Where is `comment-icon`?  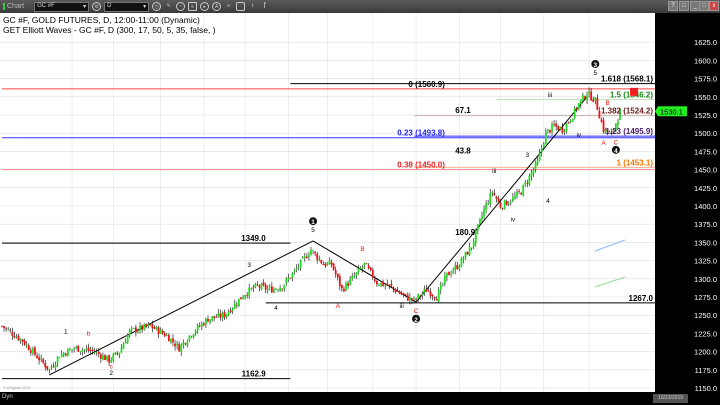 comment-icon is located at coordinates (241, 6).